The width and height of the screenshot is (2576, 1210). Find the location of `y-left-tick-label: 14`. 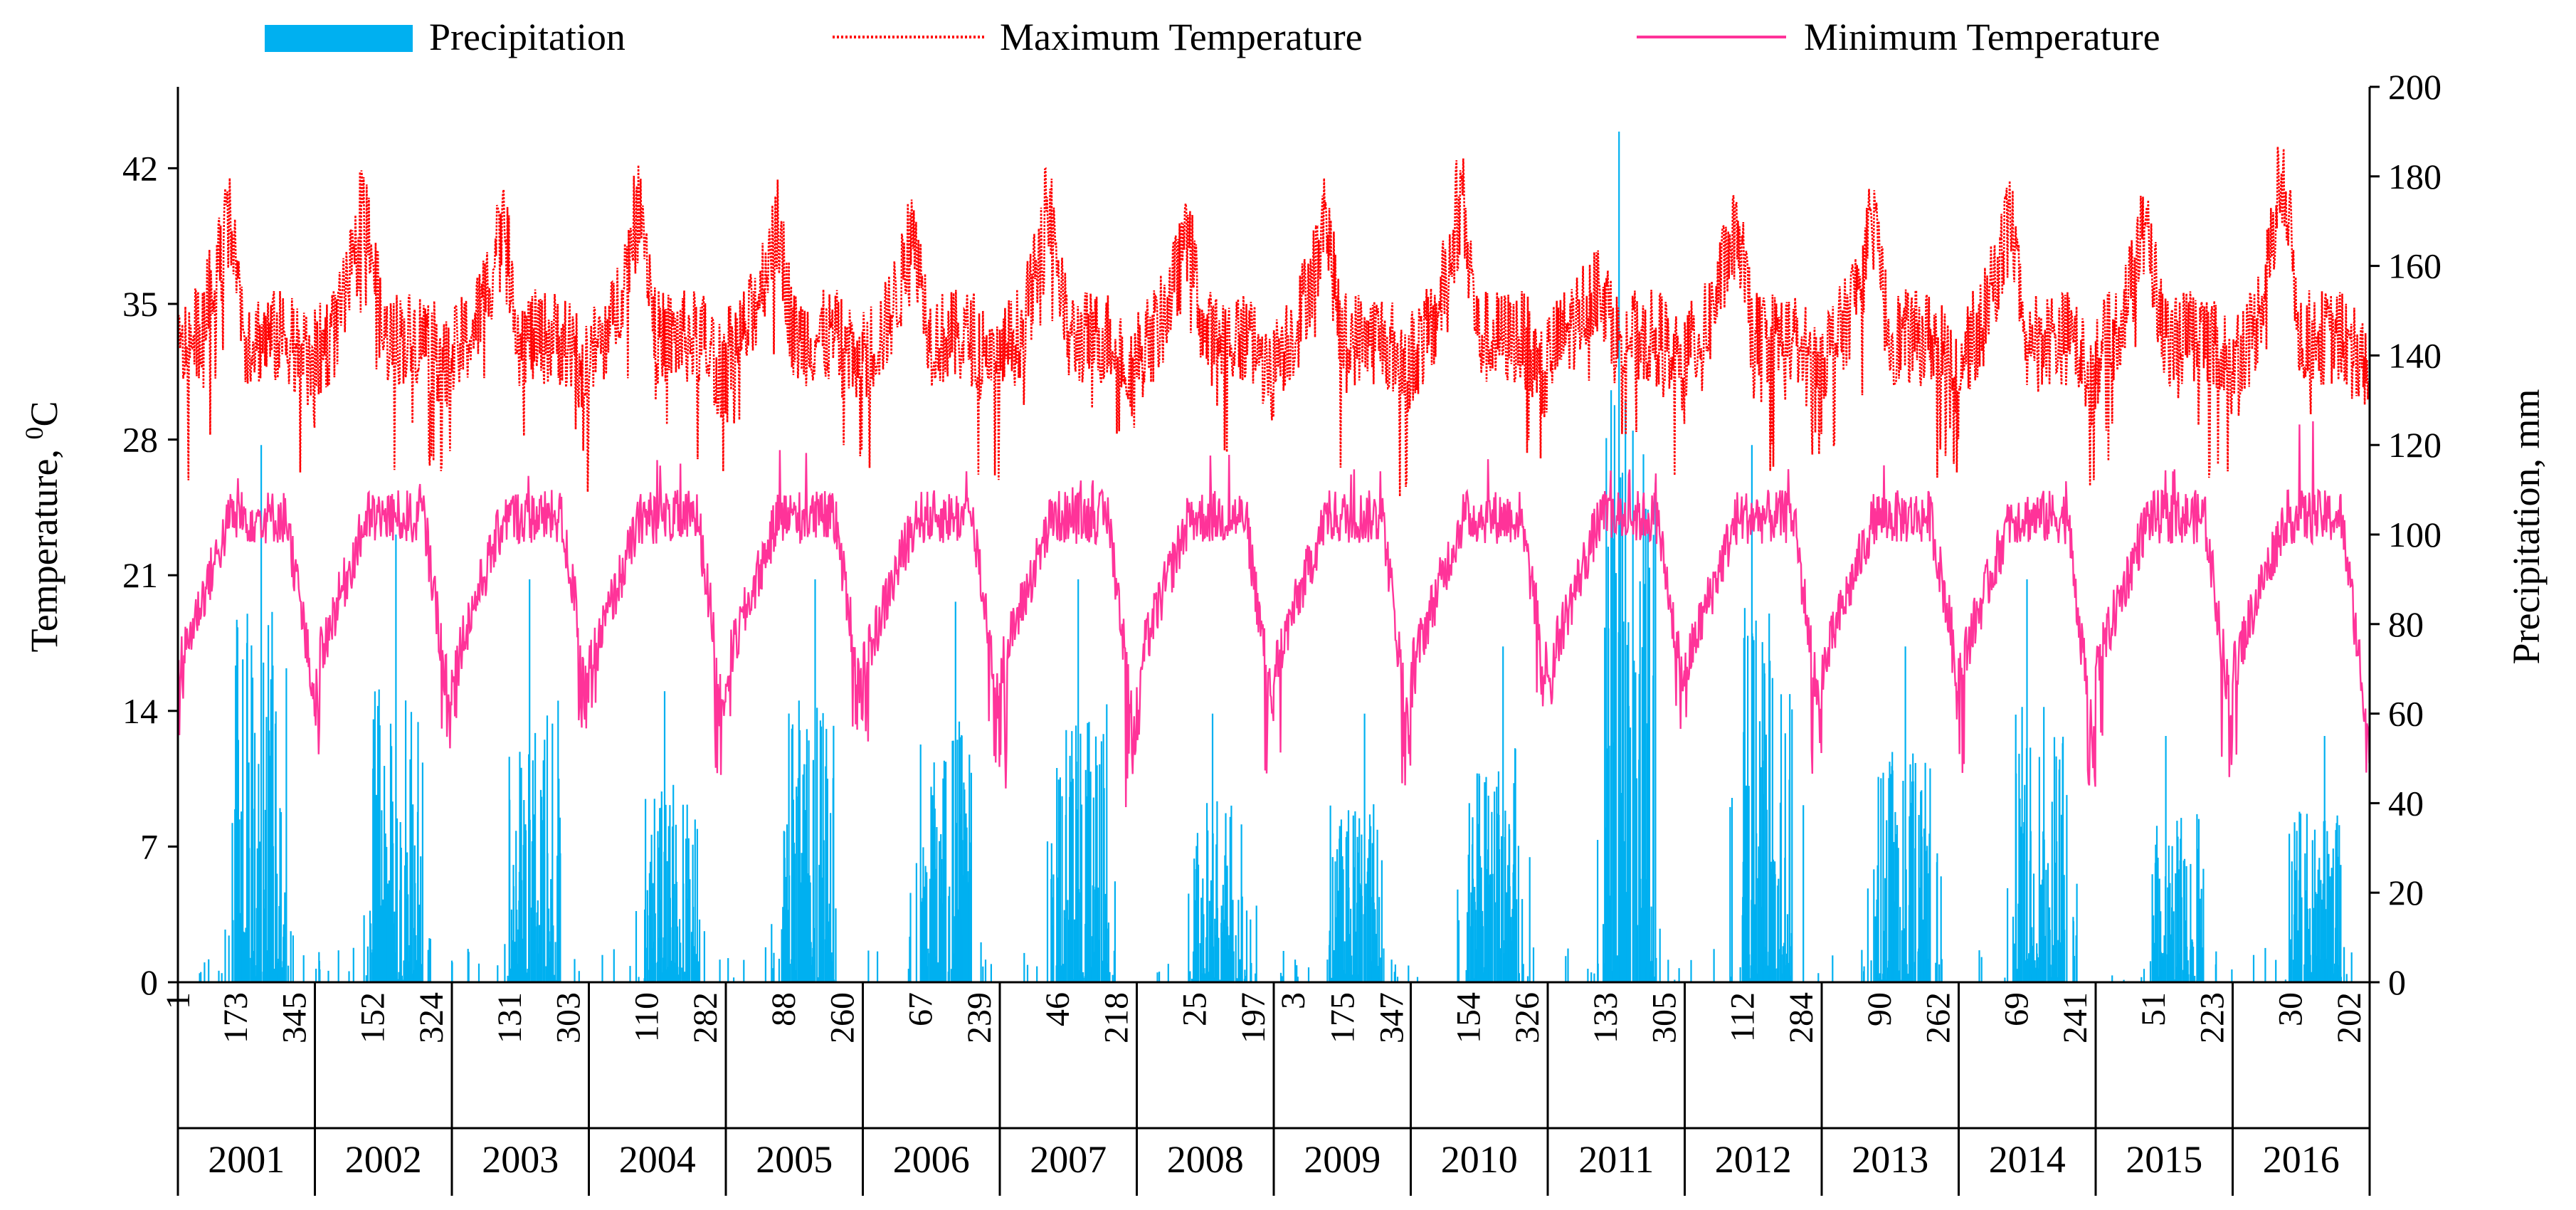

y-left-tick-label: 14 is located at coordinates (140, 711).